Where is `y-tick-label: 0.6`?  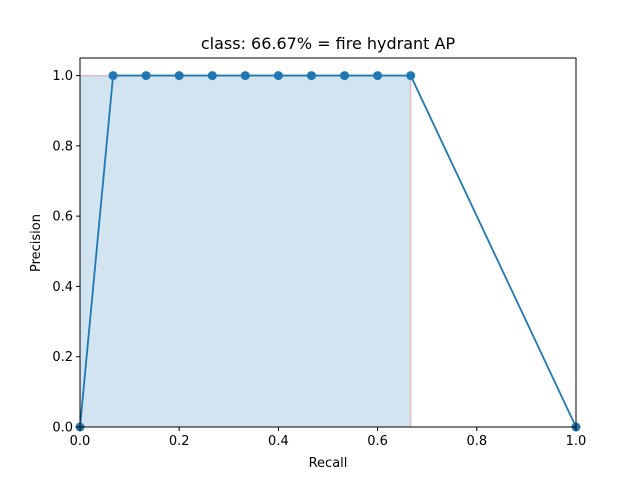 y-tick-label: 0.6 is located at coordinates (62, 217).